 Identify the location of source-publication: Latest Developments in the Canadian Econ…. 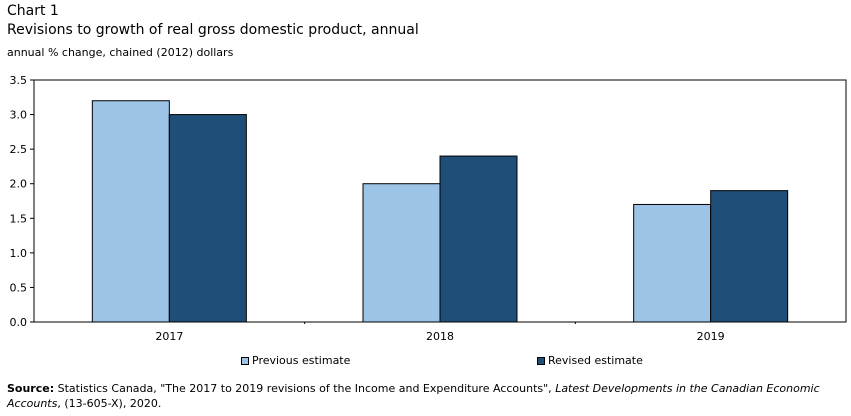
(413, 396).